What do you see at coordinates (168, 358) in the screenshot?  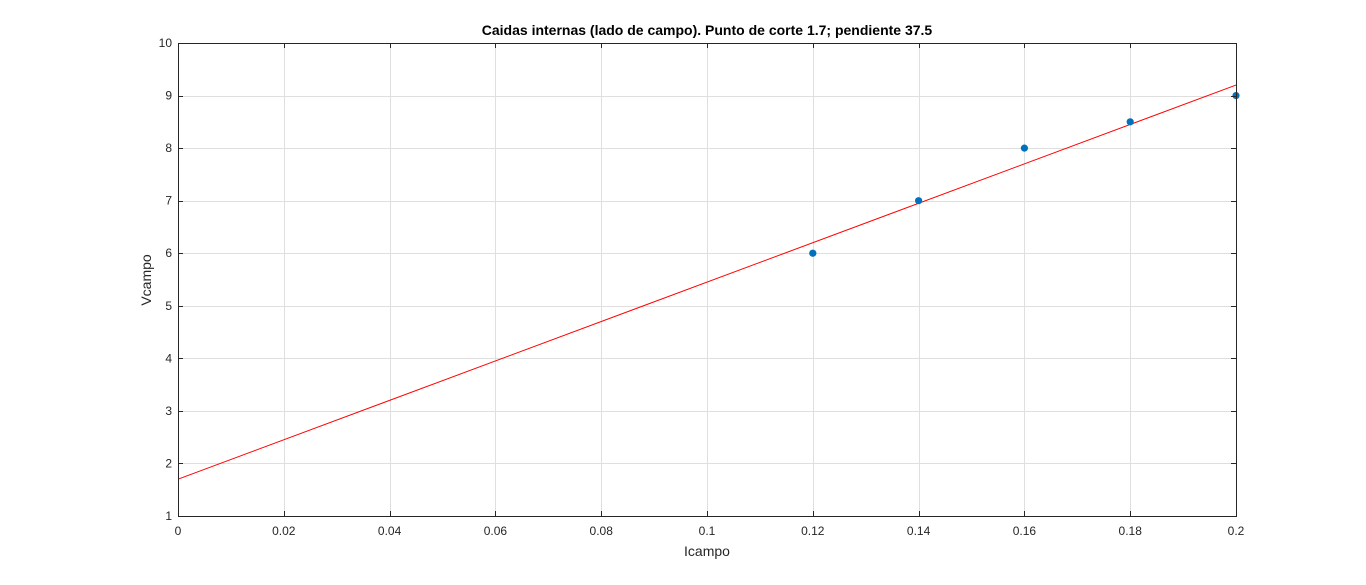 I see `y-tick-label: 4` at bounding box center [168, 358].